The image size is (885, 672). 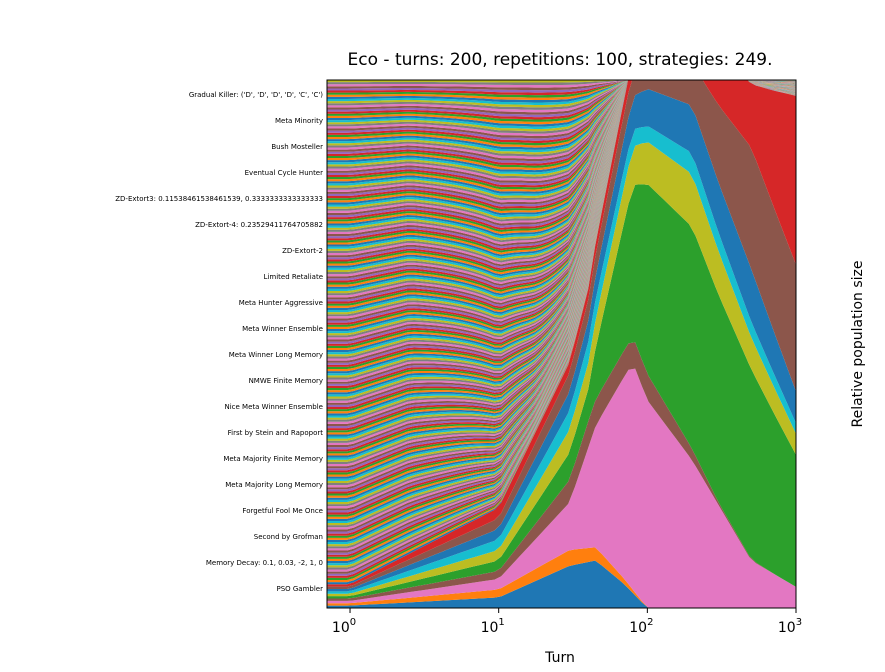 I want to click on strategy-label: Eventual Cycle Hunter, so click(x=284, y=173).